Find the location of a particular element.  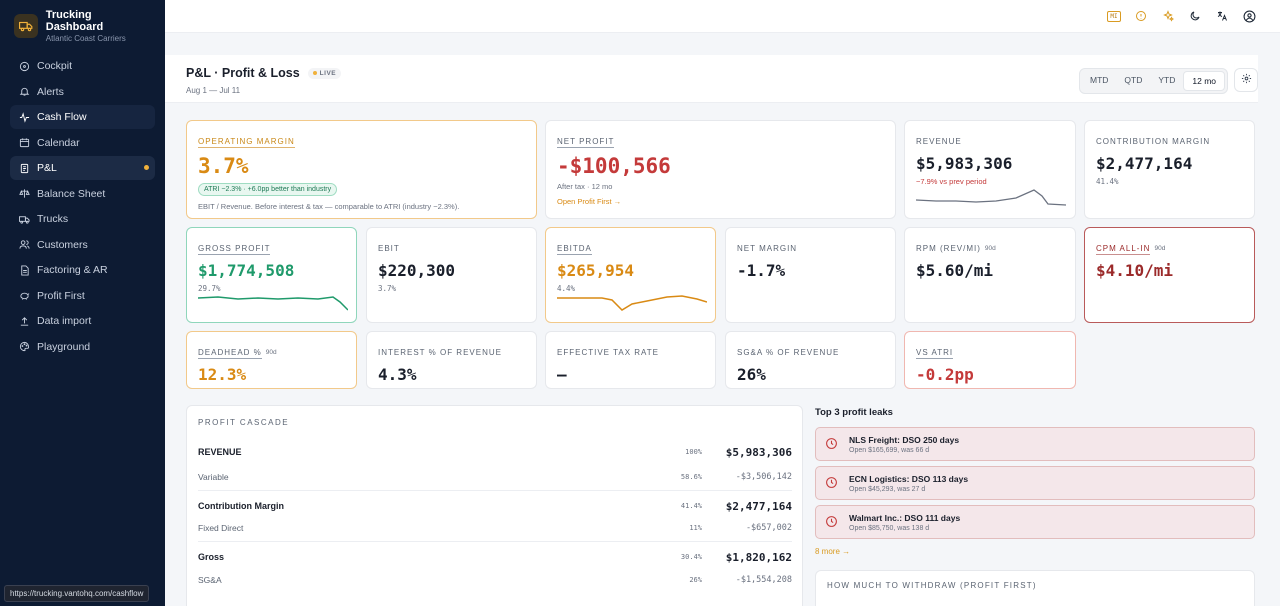

nav-item-customers: Customers is located at coordinates (82, 245).